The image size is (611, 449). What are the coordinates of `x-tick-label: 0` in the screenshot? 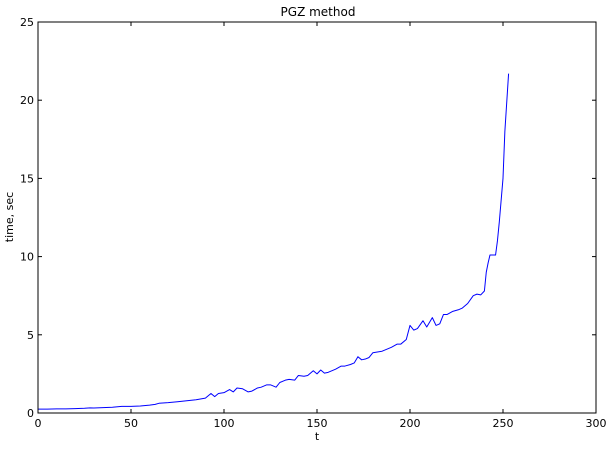 It's located at (38, 423).